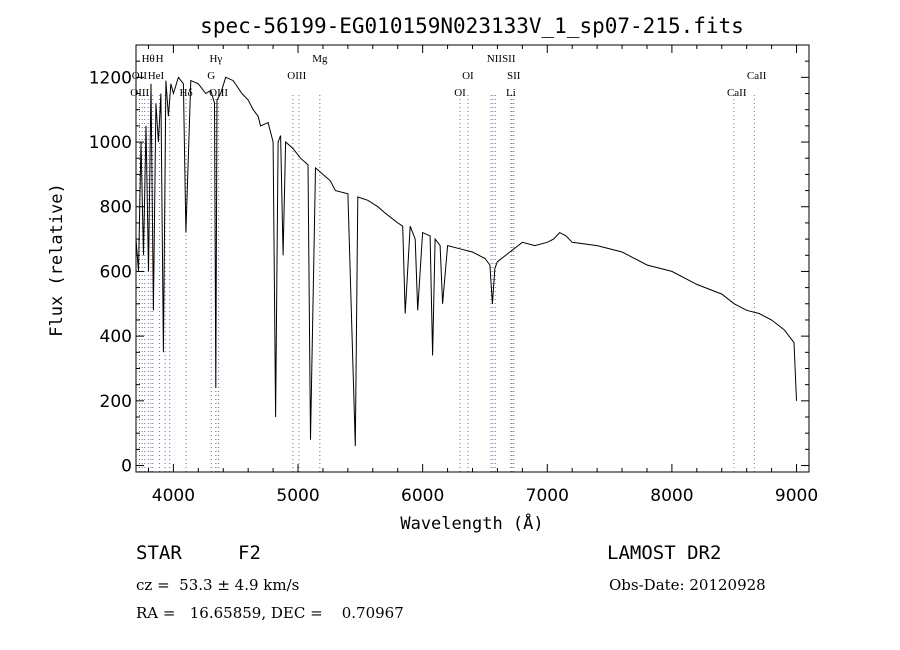  What do you see at coordinates (186, 93) in the screenshot?
I see `line-label-13: Hδ` at bounding box center [186, 93].